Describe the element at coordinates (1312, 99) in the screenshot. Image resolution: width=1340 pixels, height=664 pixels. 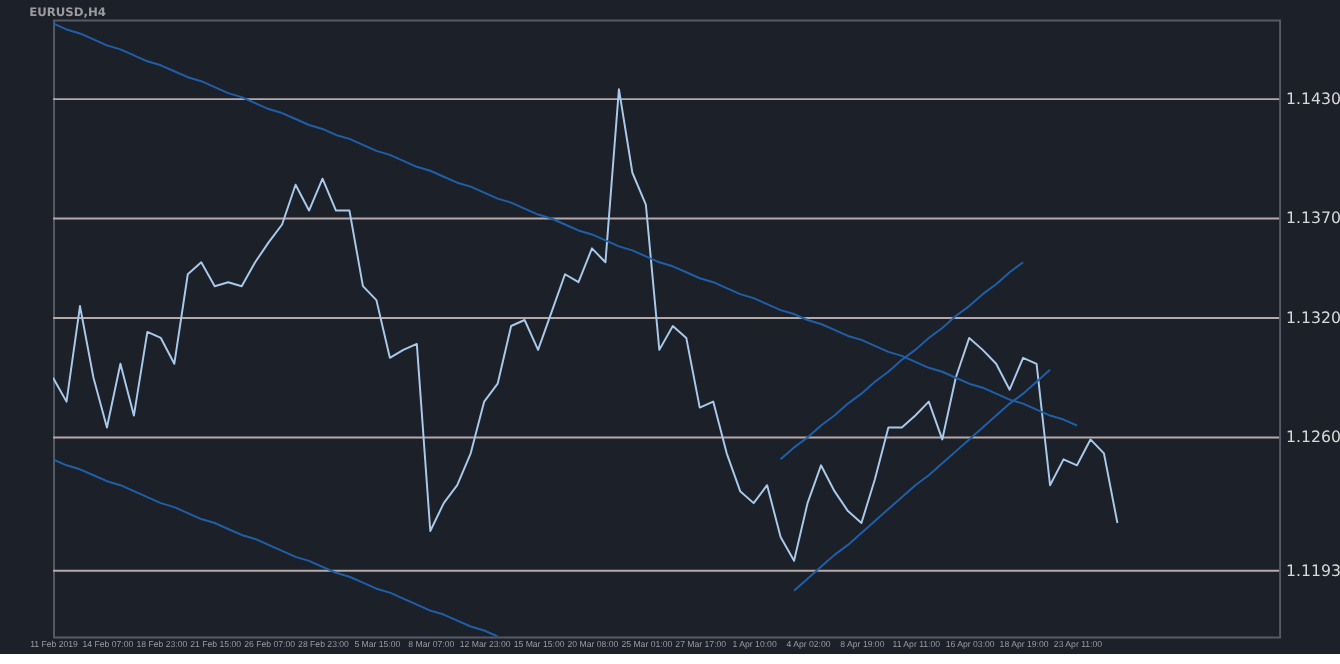
I see `y-tick-label: 1.1430` at that location.